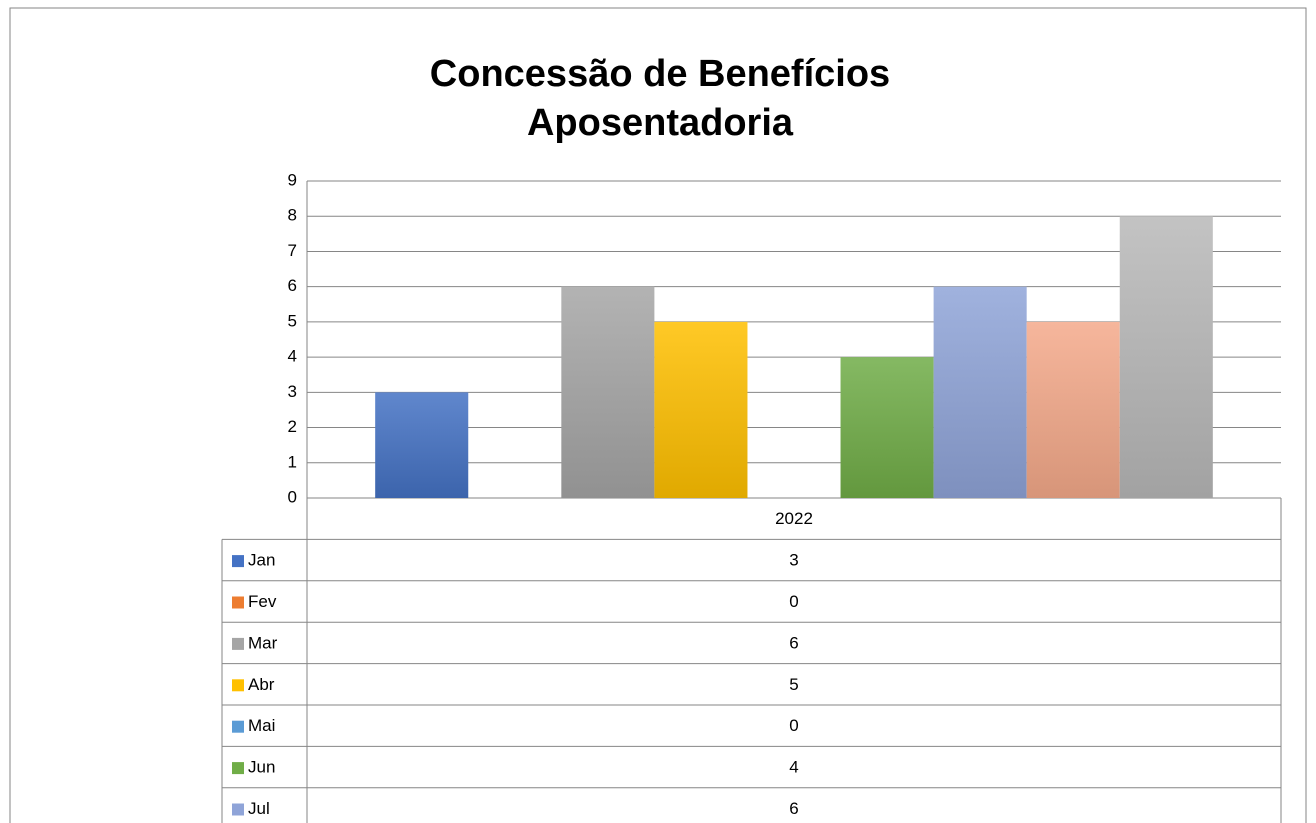 This screenshot has height=823, width=1316. What do you see at coordinates (263, 642) in the screenshot?
I see `legend-label: Mar` at bounding box center [263, 642].